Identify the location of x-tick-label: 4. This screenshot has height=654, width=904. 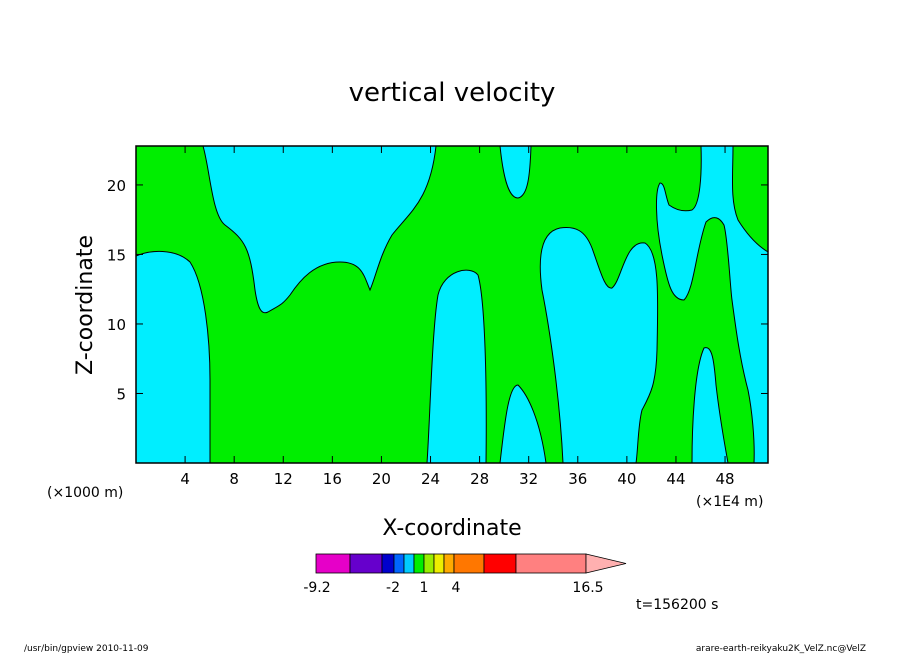
(185, 479).